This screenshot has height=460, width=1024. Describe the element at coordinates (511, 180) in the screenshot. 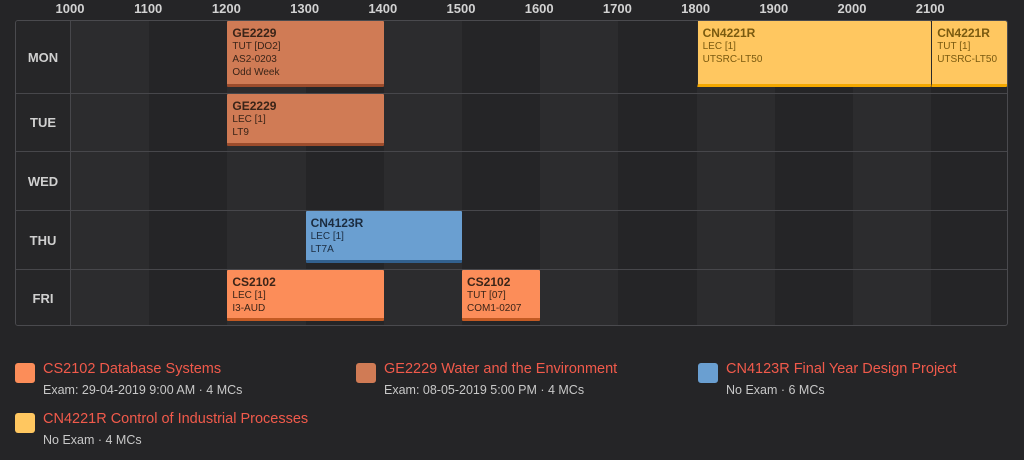

I see `day-row-wed: WED` at that location.